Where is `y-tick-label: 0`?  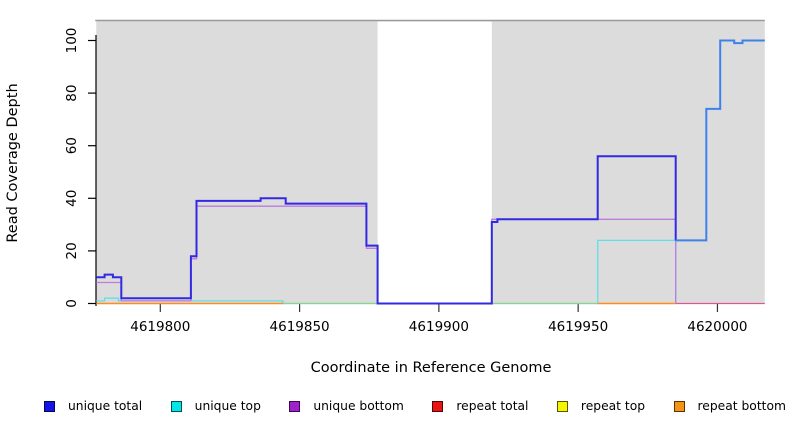
y-tick-label: 0 is located at coordinates (72, 303).